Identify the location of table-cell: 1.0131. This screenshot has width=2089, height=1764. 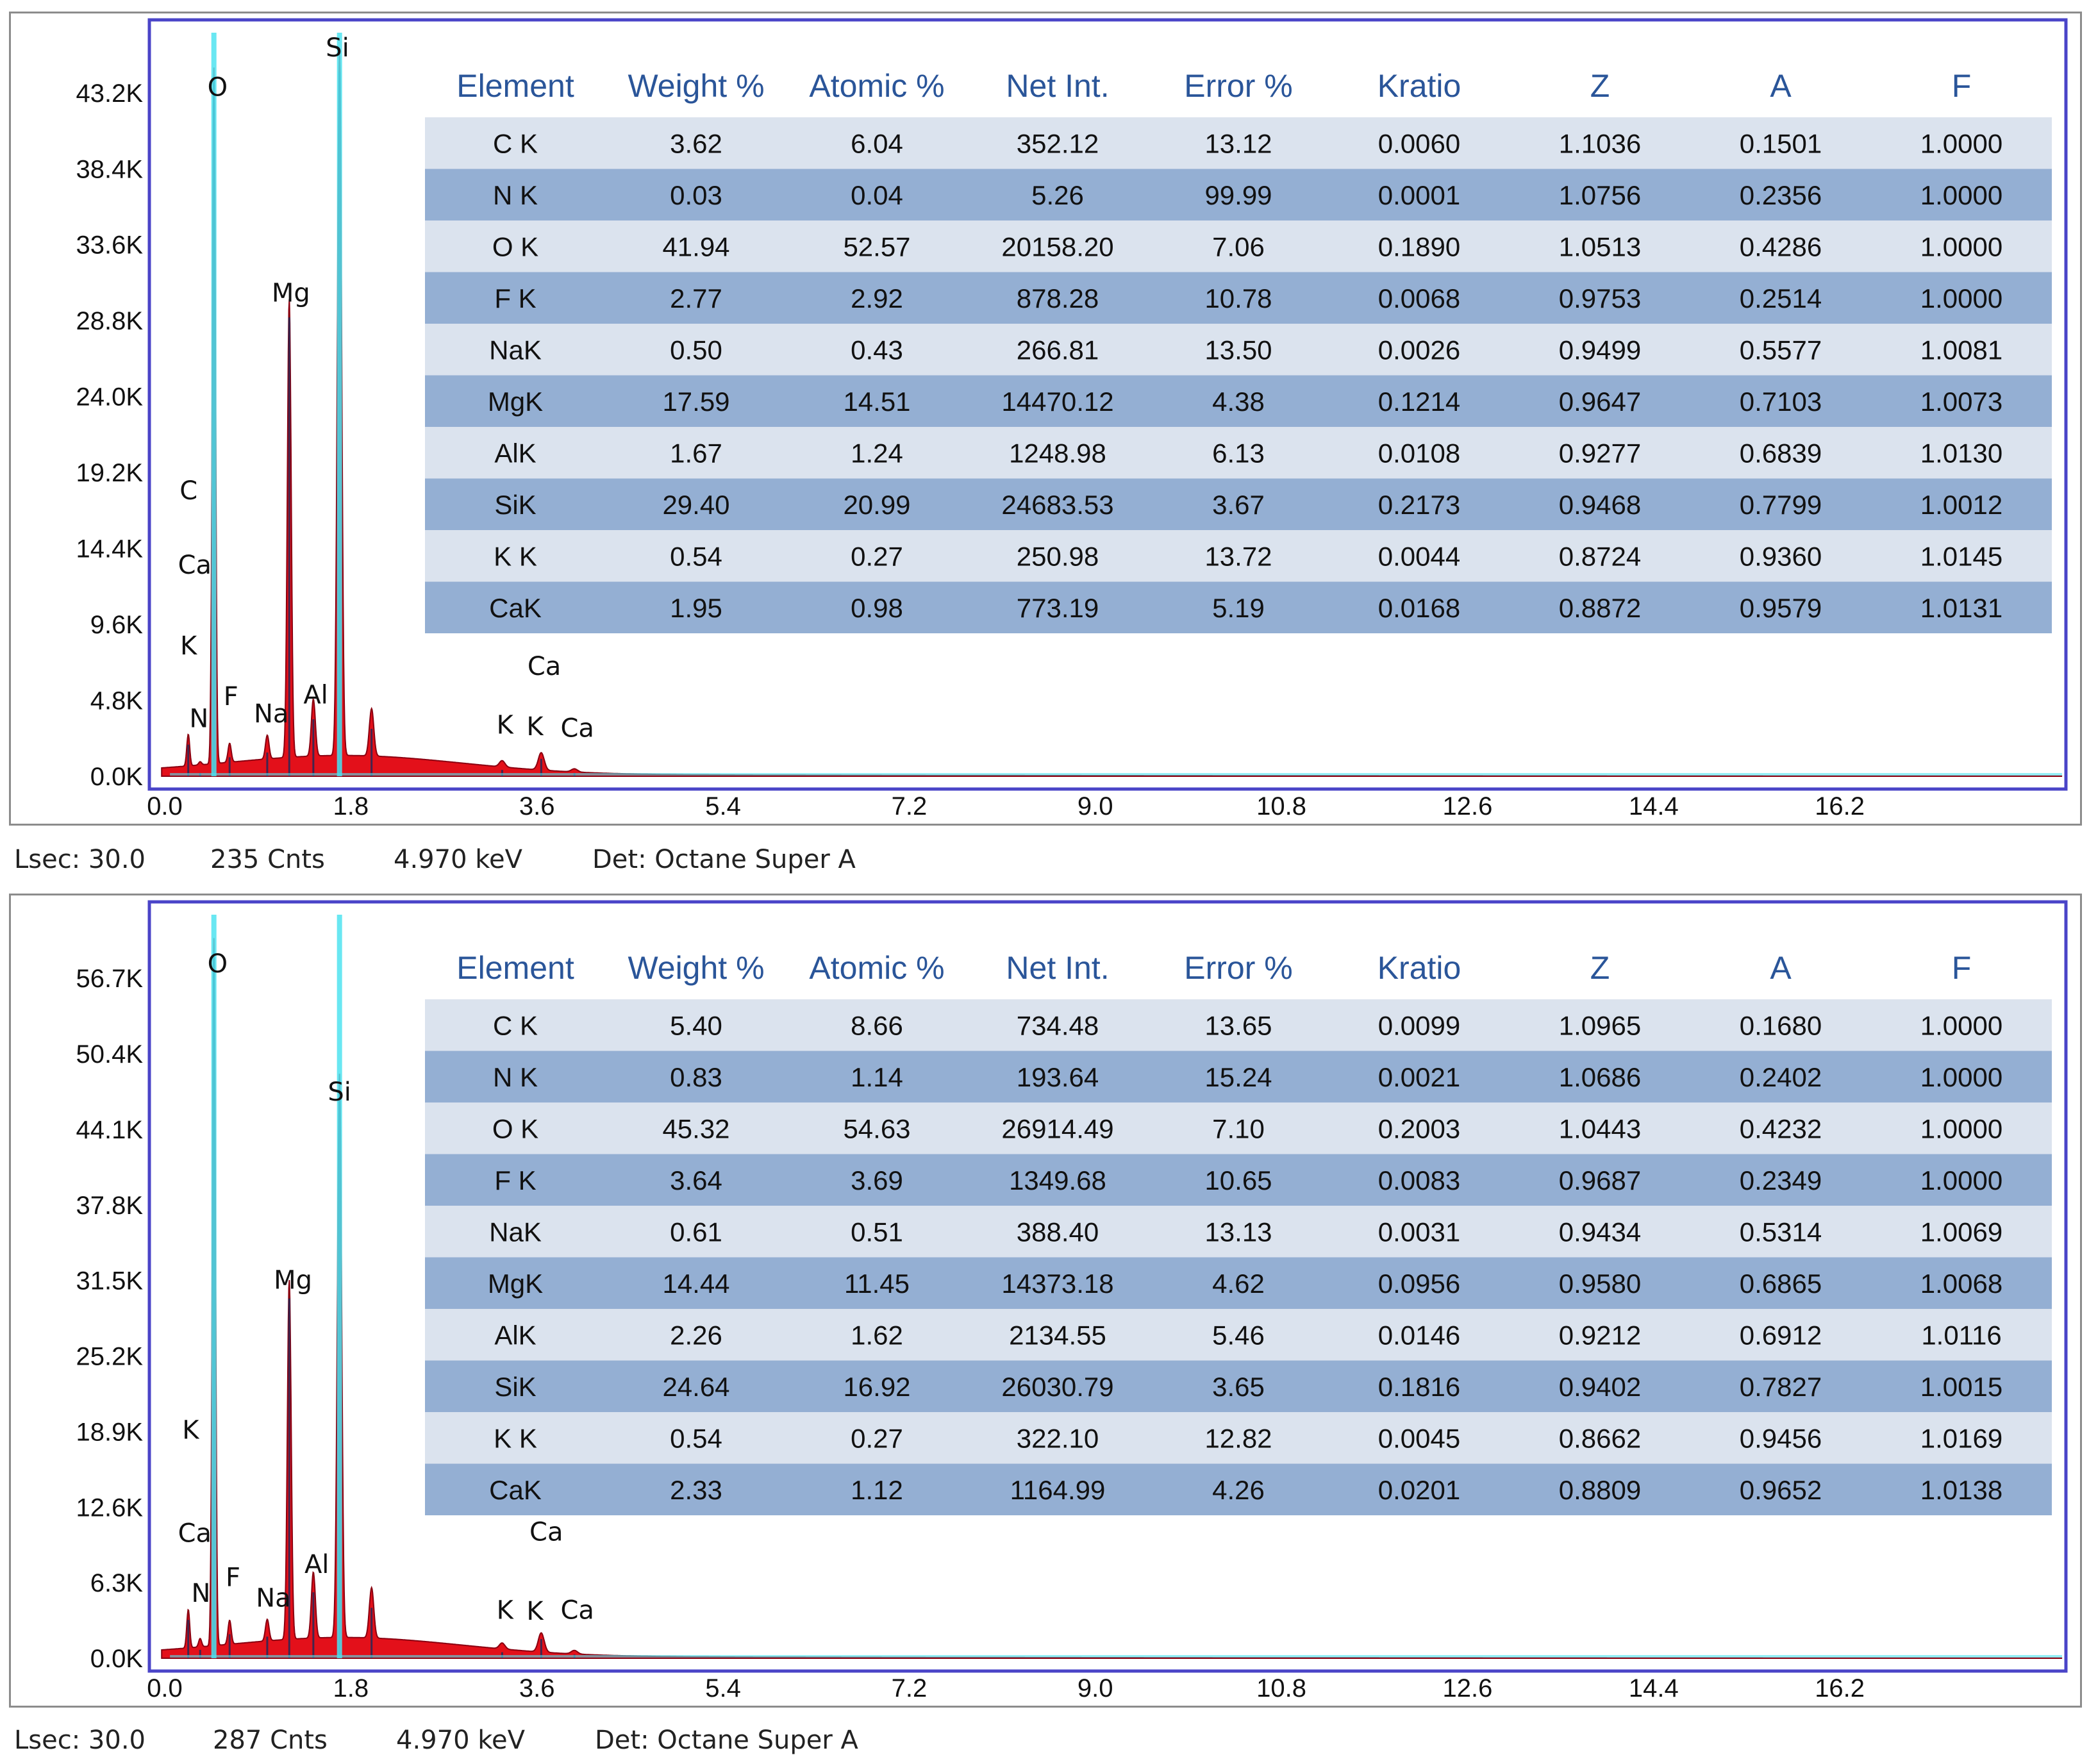
(1961, 608).